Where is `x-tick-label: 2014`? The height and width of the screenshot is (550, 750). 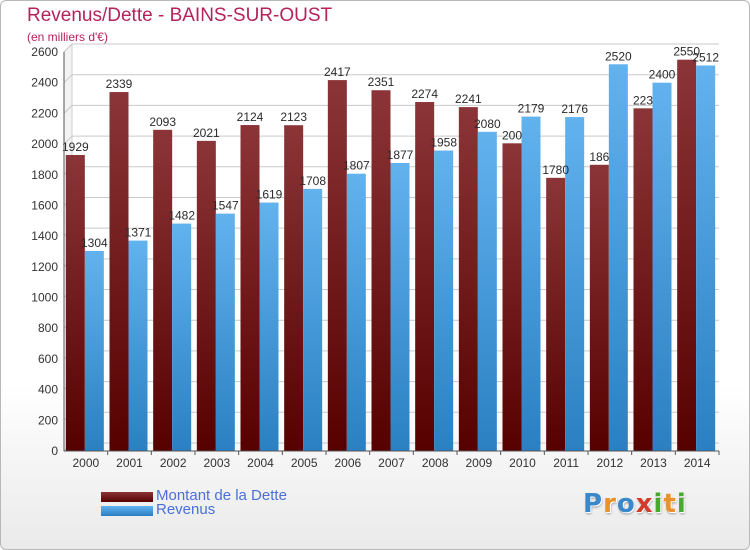 x-tick-label: 2014 is located at coordinates (697, 463).